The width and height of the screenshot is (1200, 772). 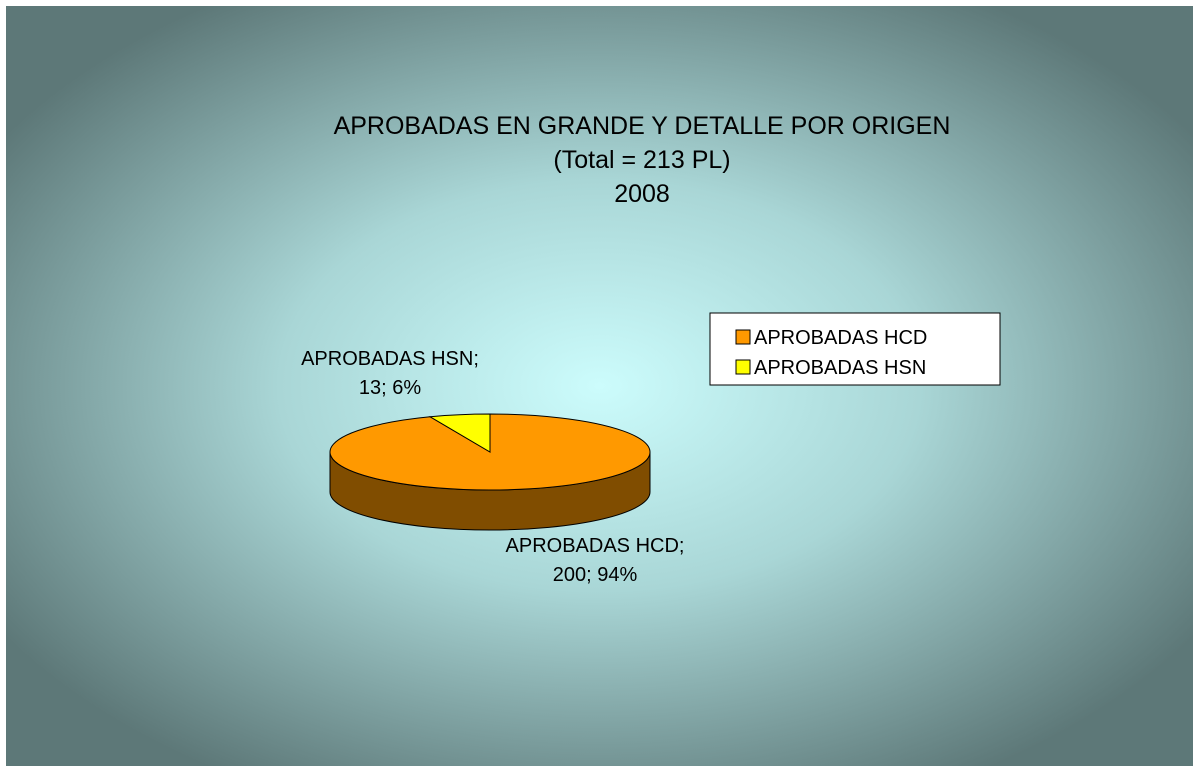 I want to click on data-label: APROBADAS HSN;, so click(x=390, y=359).